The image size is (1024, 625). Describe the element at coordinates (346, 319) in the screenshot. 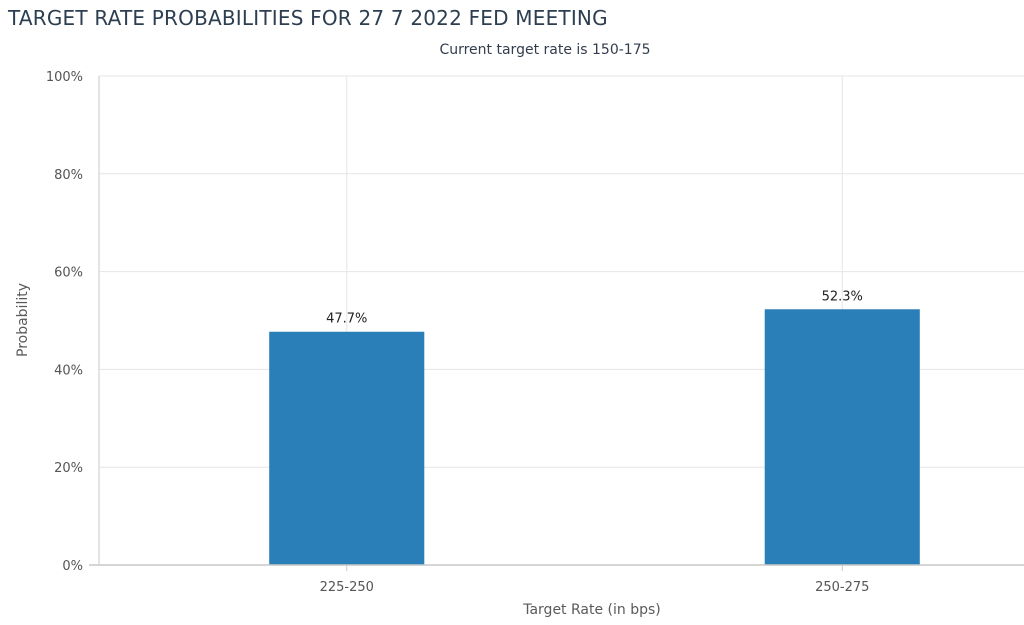

I see `data-label: 47.7%` at that location.